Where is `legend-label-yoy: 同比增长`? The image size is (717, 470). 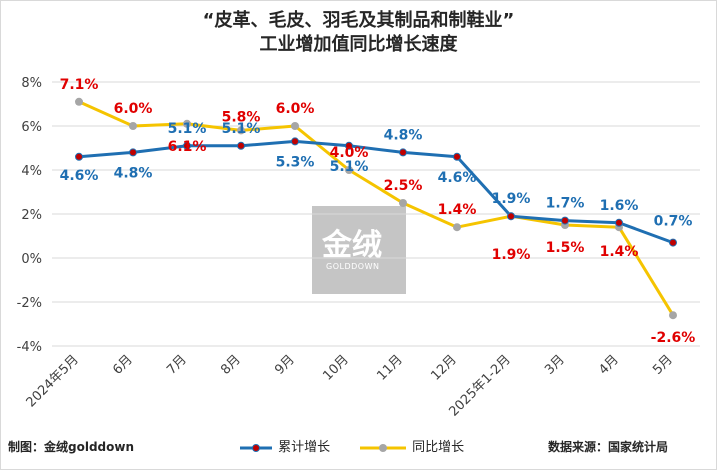 legend-label-yoy: 同比增长 is located at coordinates (438, 447).